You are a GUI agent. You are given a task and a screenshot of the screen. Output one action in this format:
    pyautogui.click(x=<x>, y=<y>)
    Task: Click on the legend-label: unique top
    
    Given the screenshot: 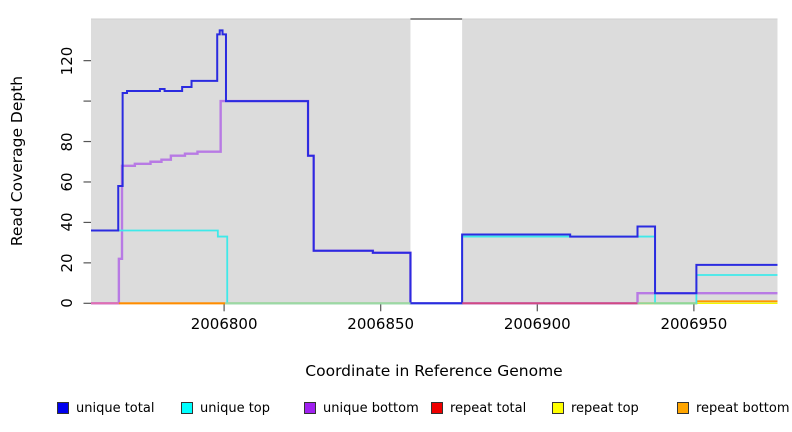 What is the action you would take?
    pyautogui.click(x=235, y=408)
    